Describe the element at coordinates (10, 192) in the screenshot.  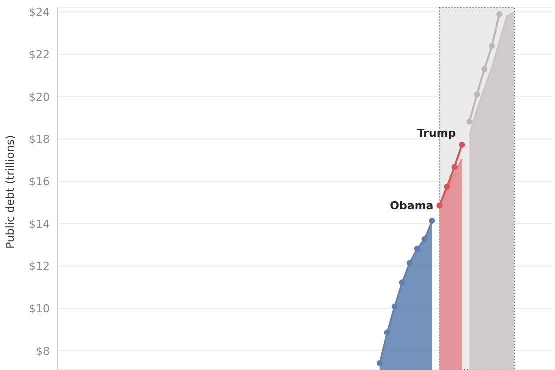
I see `y-axis-title: Public debt (trillions)` at that location.